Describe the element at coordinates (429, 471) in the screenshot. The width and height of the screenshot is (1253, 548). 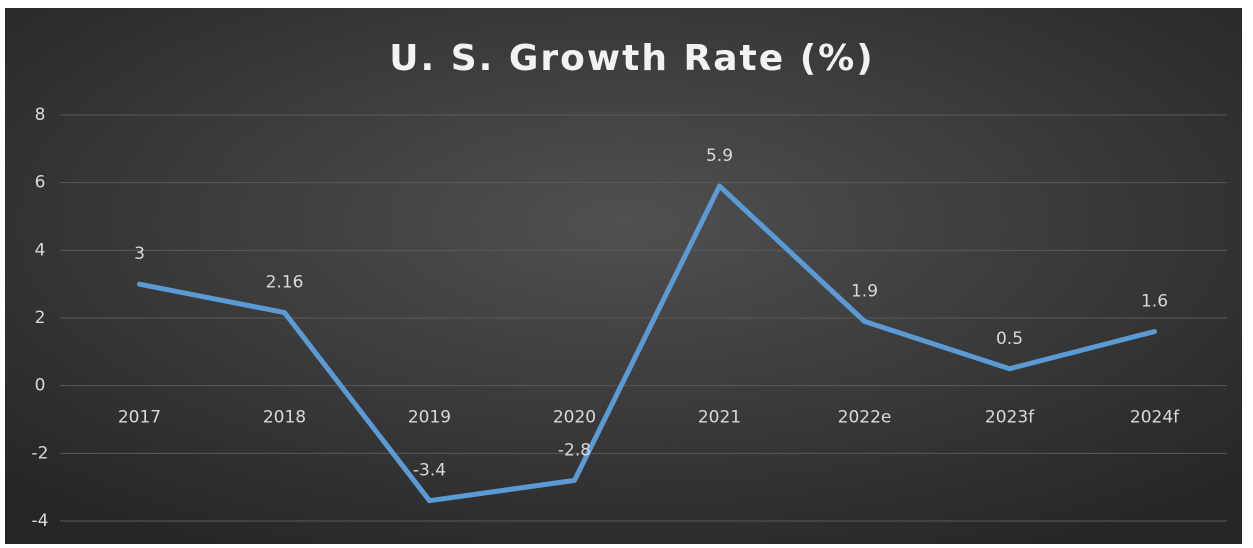
I see `data-label: -3.4` at that location.